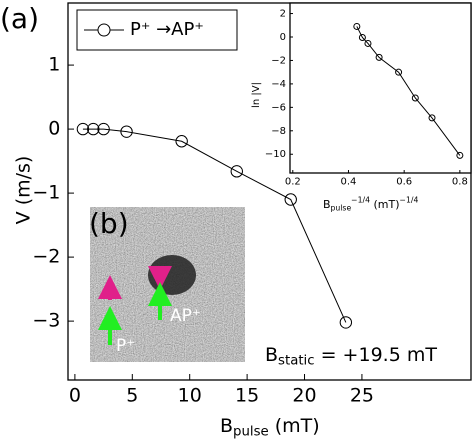  What do you see at coordinates (283, 14) in the screenshot?
I see `y-tick-label: 2` at bounding box center [283, 14].